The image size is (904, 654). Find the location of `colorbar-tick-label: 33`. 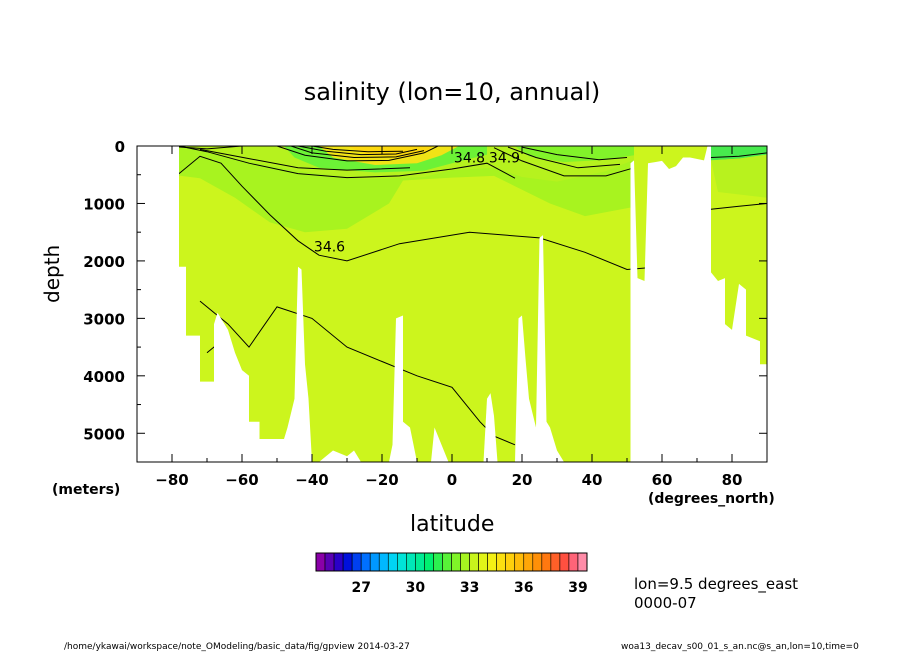

colorbar-tick-label: 33 is located at coordinates (469, 588).